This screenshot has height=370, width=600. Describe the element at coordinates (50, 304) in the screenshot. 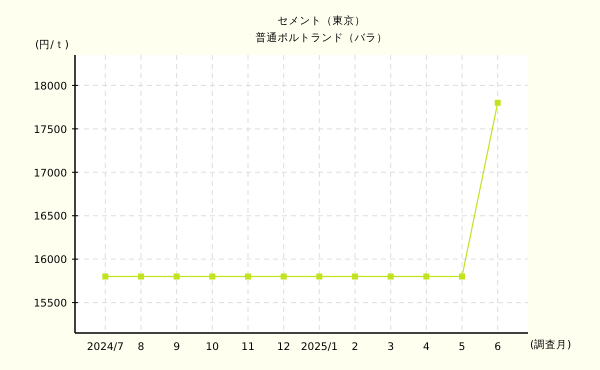

I see `y-tick-label: 15500` at that location.